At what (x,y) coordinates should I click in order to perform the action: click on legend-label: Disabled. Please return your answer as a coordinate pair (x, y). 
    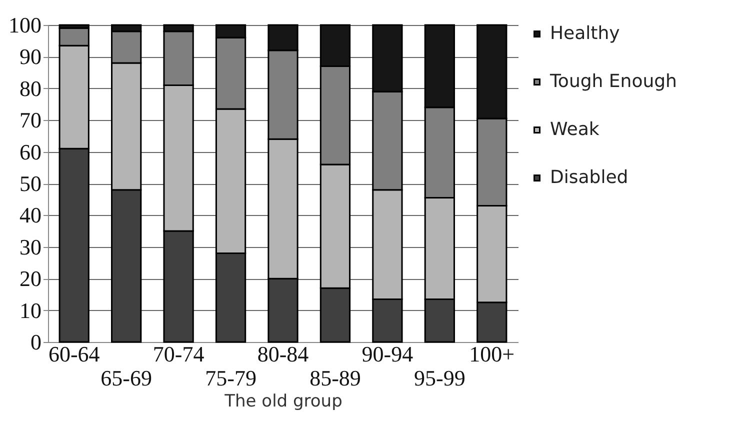
    Looking at the image, I should click on (589, 177).